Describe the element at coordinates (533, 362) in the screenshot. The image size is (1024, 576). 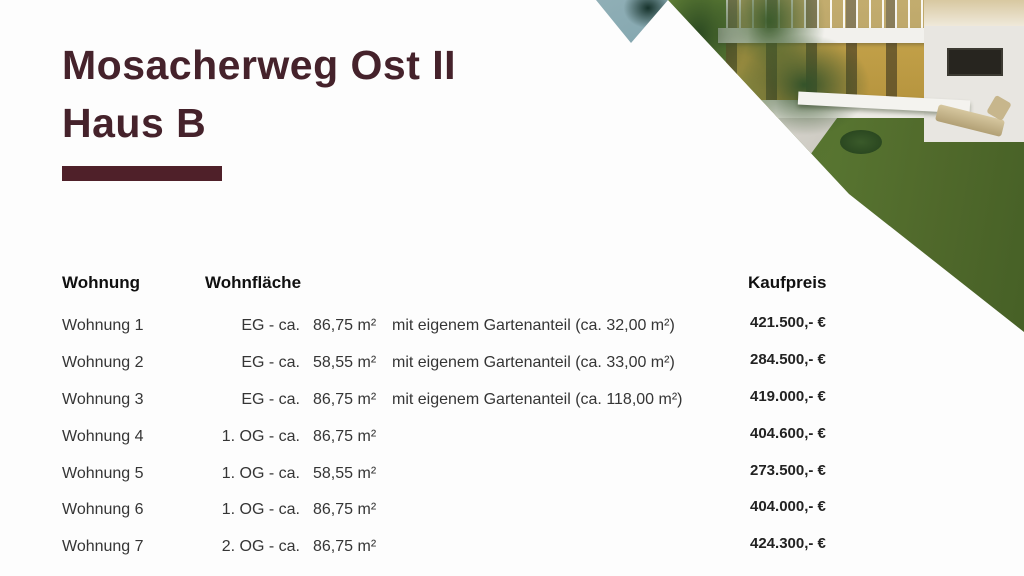
I see `apartment-garden-note: mit eigenem Gartenanteil (ca. 33,00 m²)` at that location.